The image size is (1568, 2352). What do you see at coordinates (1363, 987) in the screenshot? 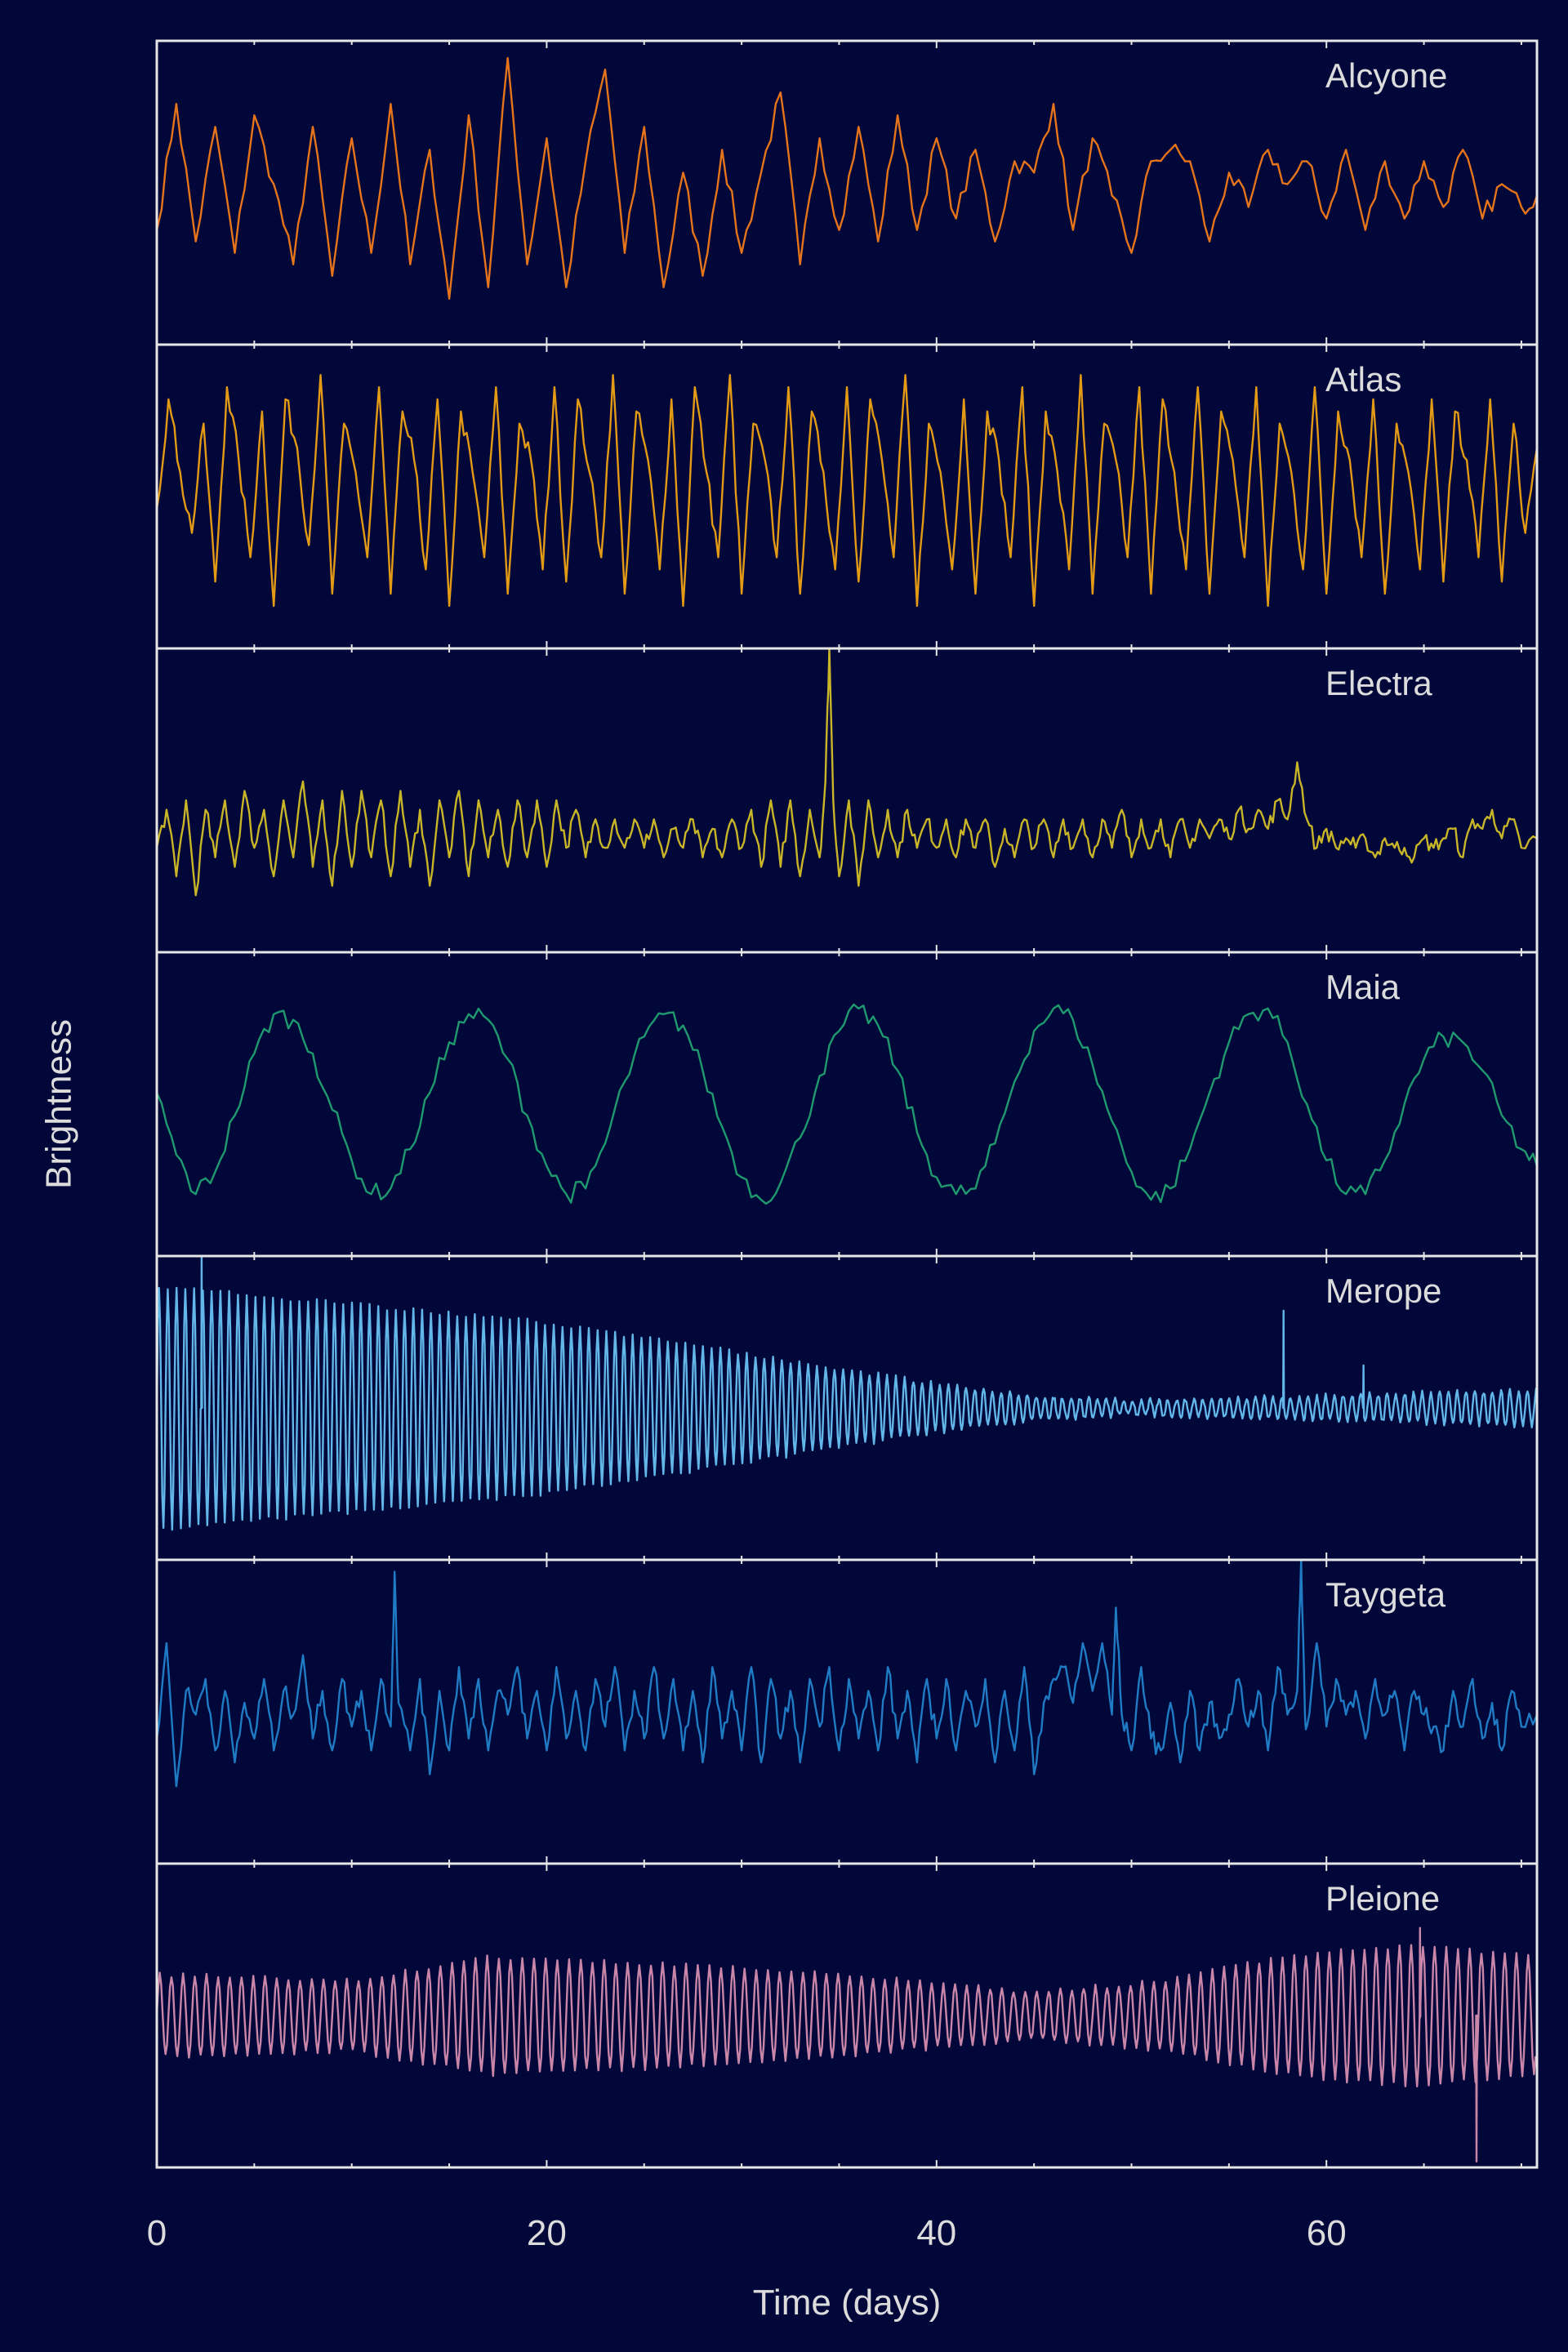
I see `series-label-maia: Maia` at bounding box center [1363, 987].